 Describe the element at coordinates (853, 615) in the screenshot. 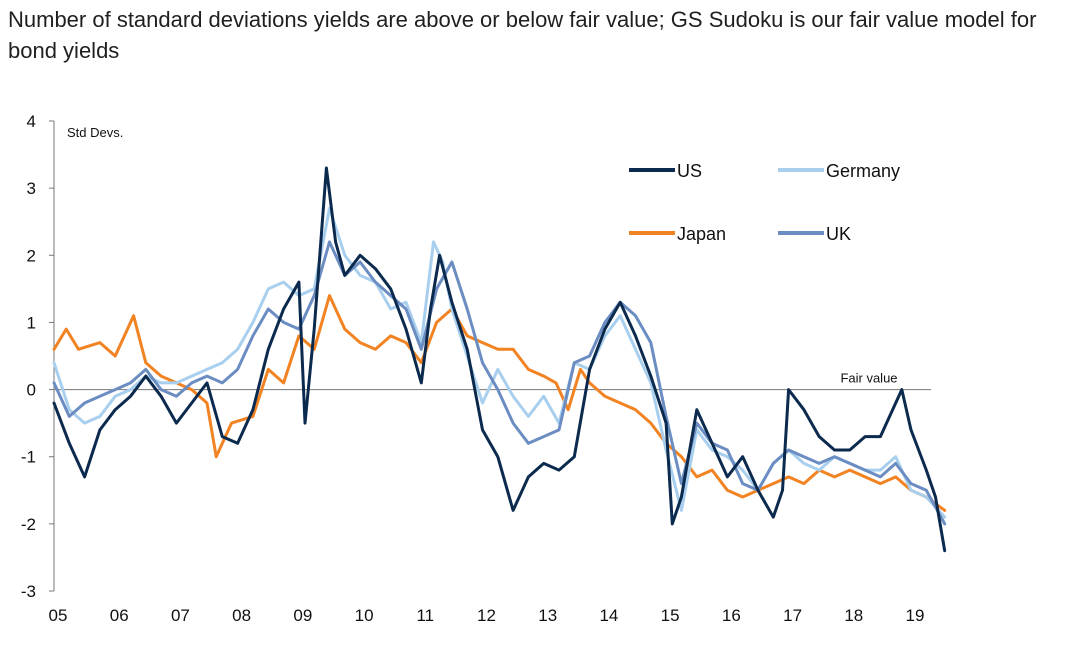

I see `x-tick-label: 18` at that location.